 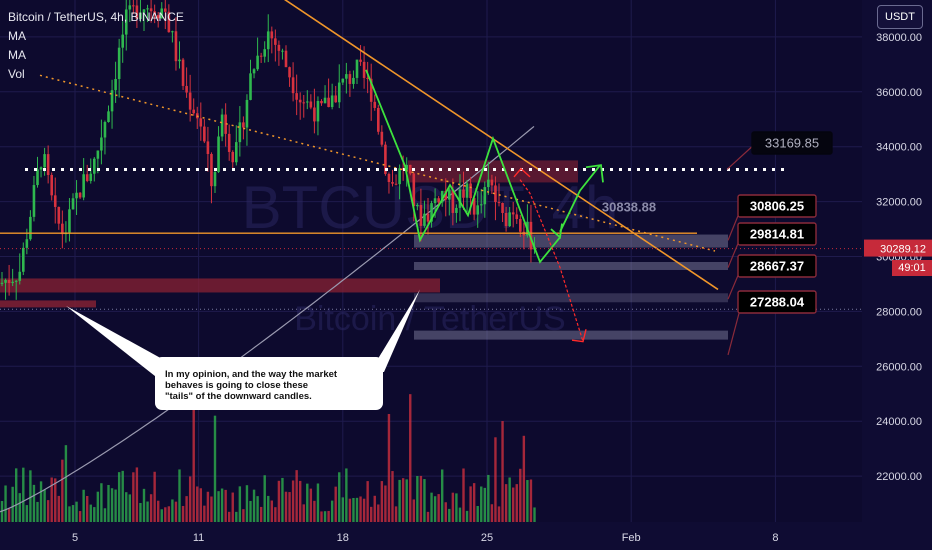 I want to click on currency-button: USDT, so click(x=900, y=17).